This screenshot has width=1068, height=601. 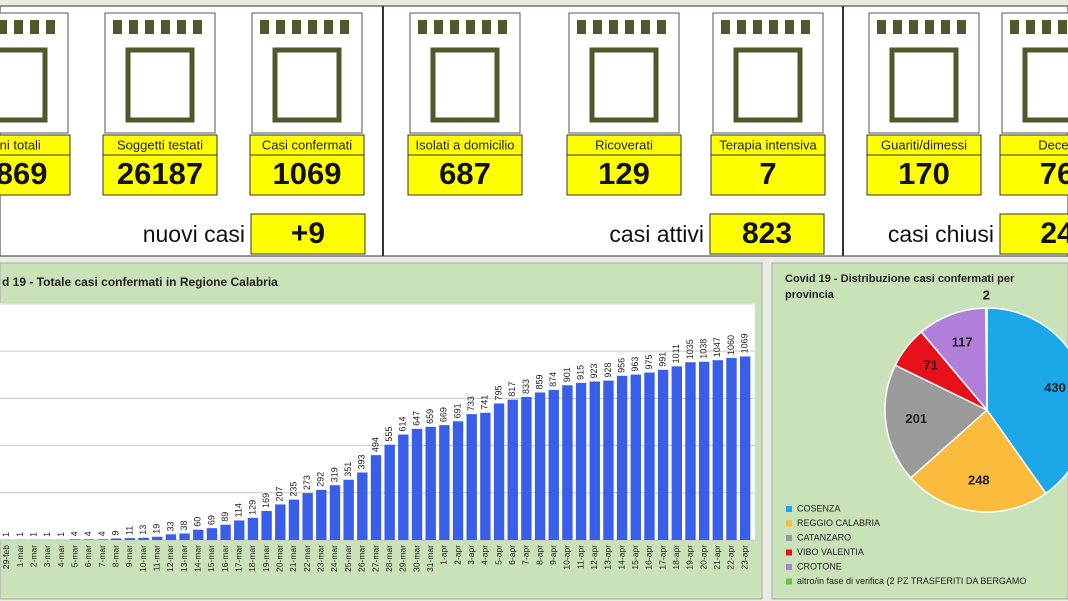 I want to click on x-tick-label: 2-mar, so click(x=33, y=556).